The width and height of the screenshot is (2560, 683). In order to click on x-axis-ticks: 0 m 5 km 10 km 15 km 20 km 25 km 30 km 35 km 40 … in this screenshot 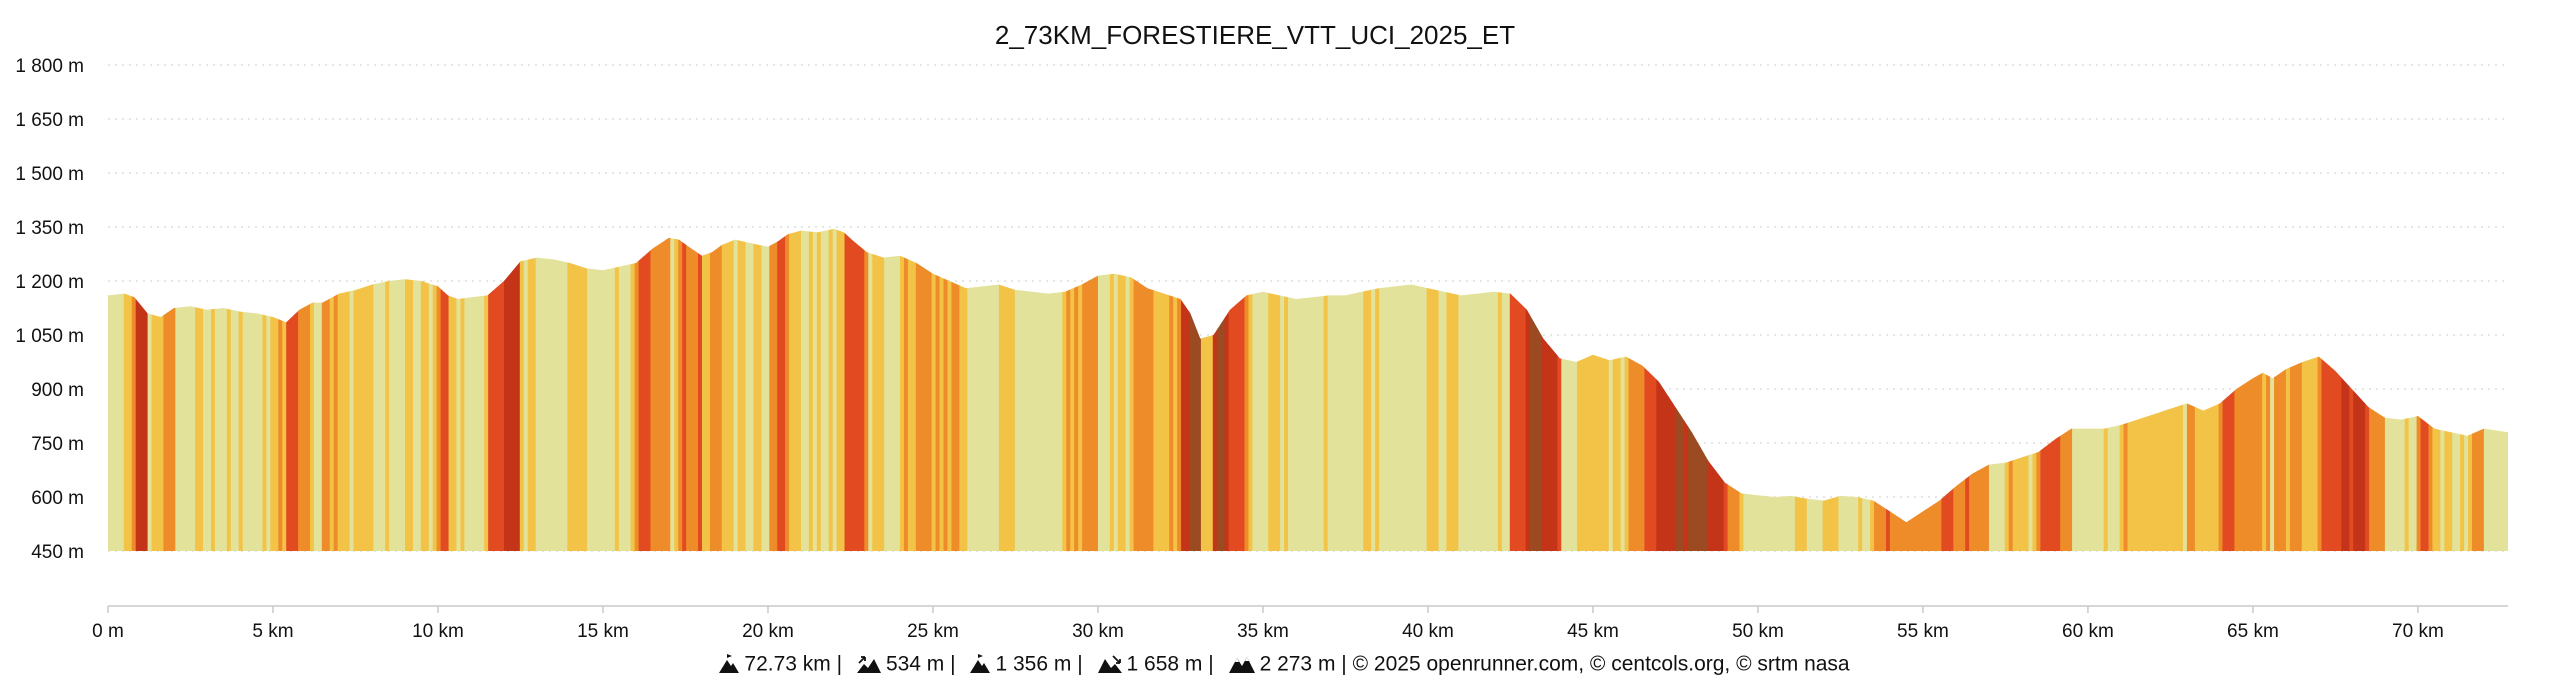, I will do `click(1268, 624)`.